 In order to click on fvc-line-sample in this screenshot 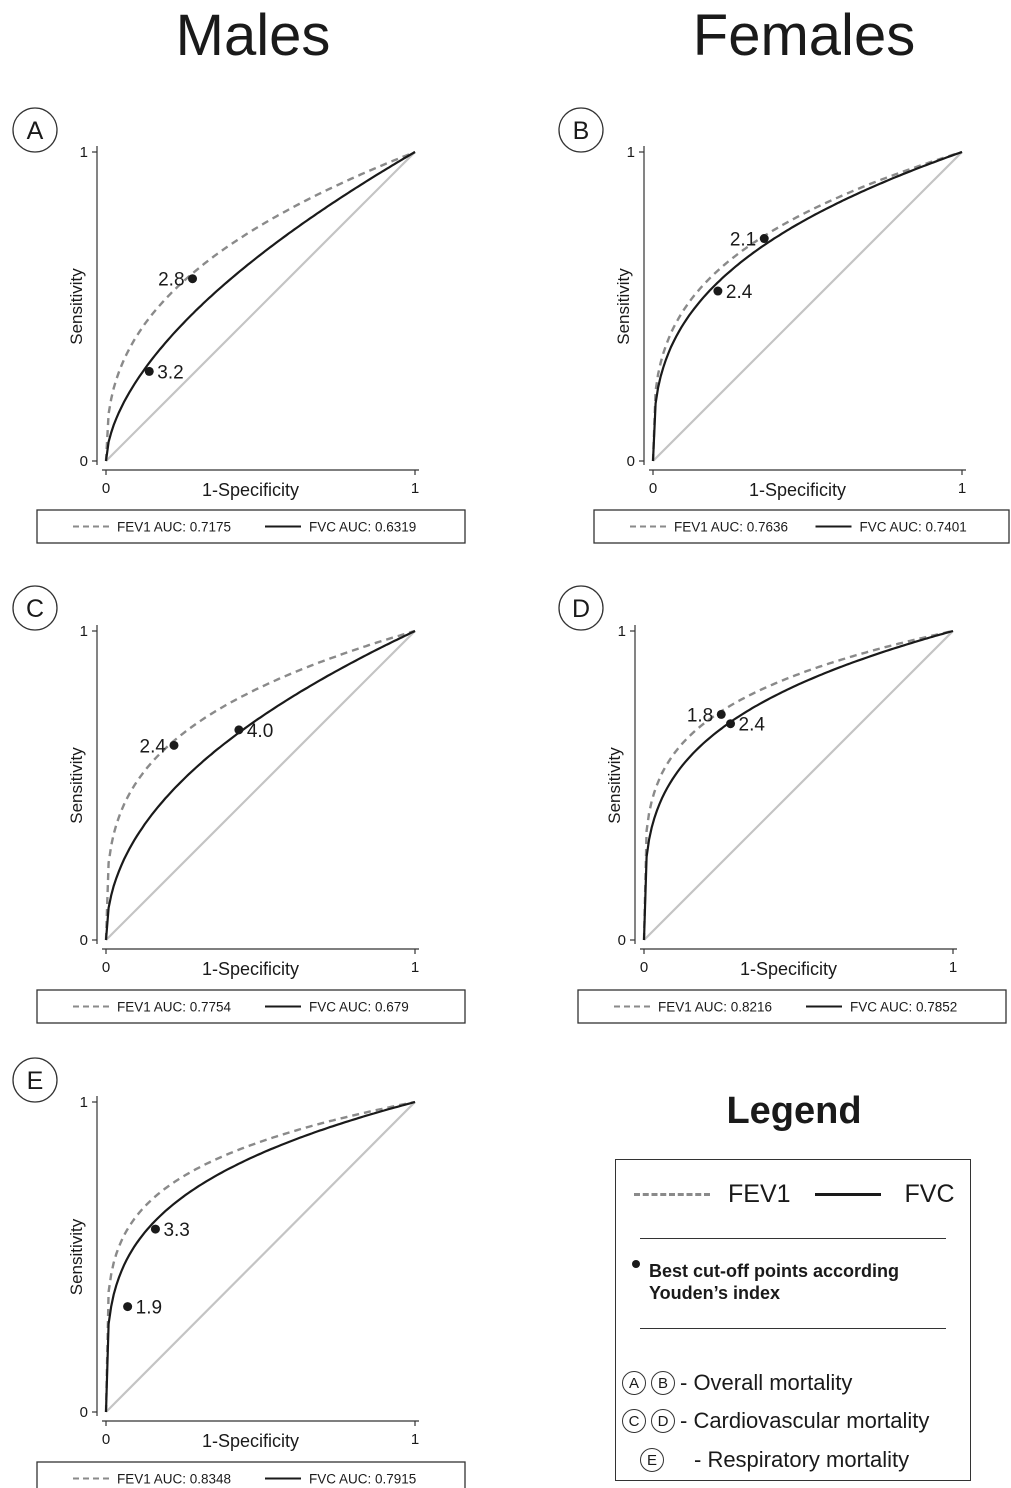, I will do `click(847, 1194)`.